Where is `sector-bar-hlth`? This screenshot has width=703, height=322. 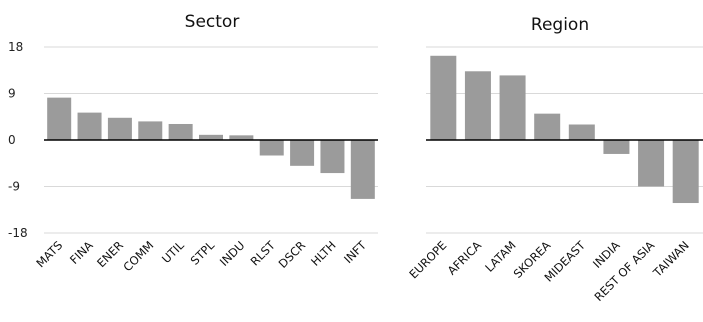
sector-bar-hlth is located at coordinates (332, 157).